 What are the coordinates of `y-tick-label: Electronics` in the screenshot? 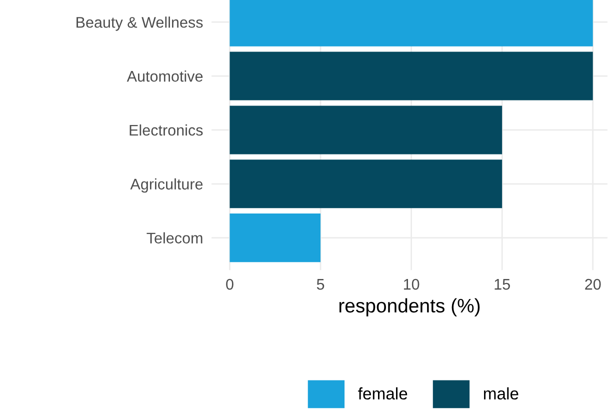 It's located at (166, 130).